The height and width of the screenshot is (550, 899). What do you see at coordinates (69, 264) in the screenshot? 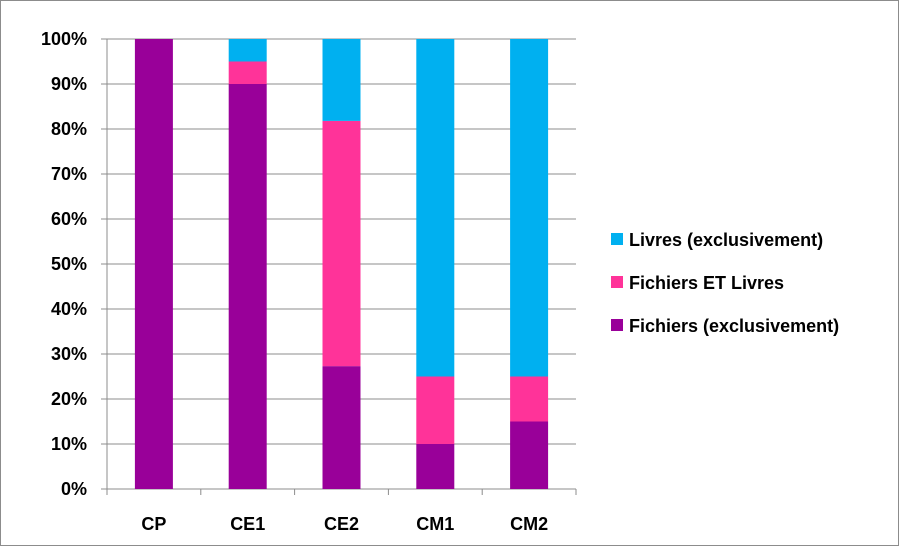
I see `y-tick-label: 50%` at bounding box center [69, 264].